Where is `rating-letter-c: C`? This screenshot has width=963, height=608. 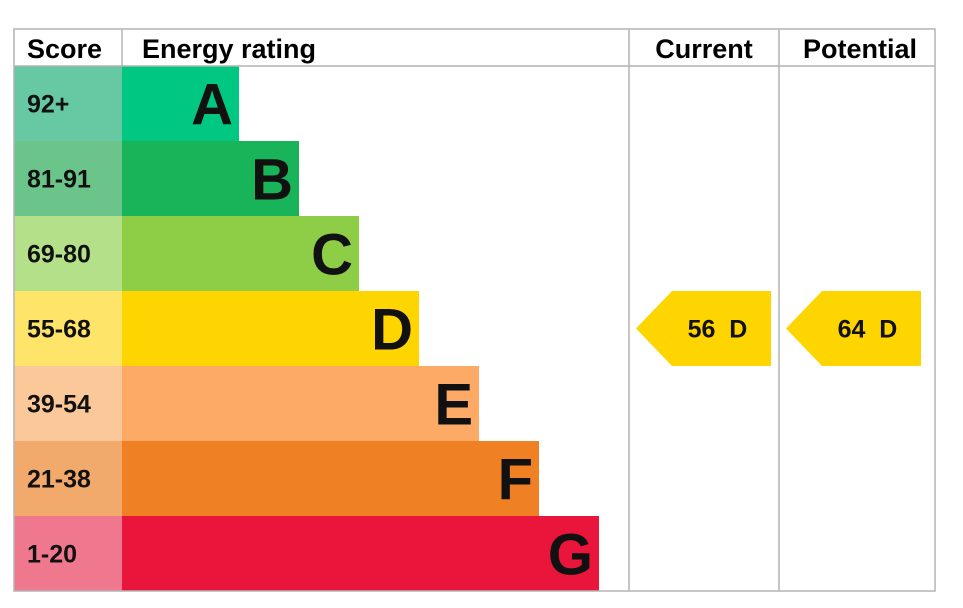
rating-letter-c: C is located at coordinates (332, 255).